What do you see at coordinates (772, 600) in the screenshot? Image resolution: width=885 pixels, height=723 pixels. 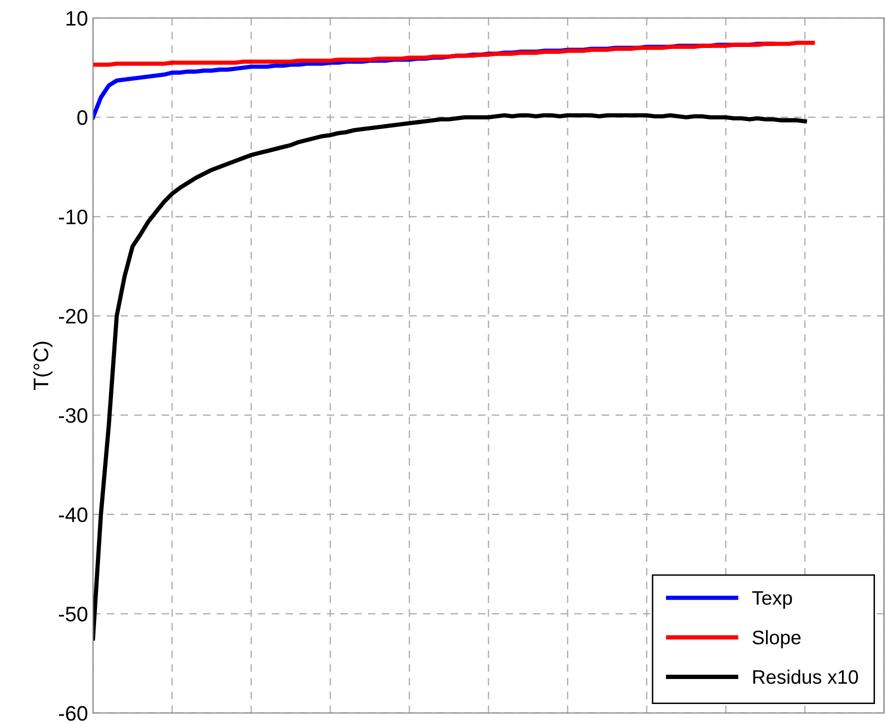 I see `legend-label: Texp` at bounding box center [772, 600].